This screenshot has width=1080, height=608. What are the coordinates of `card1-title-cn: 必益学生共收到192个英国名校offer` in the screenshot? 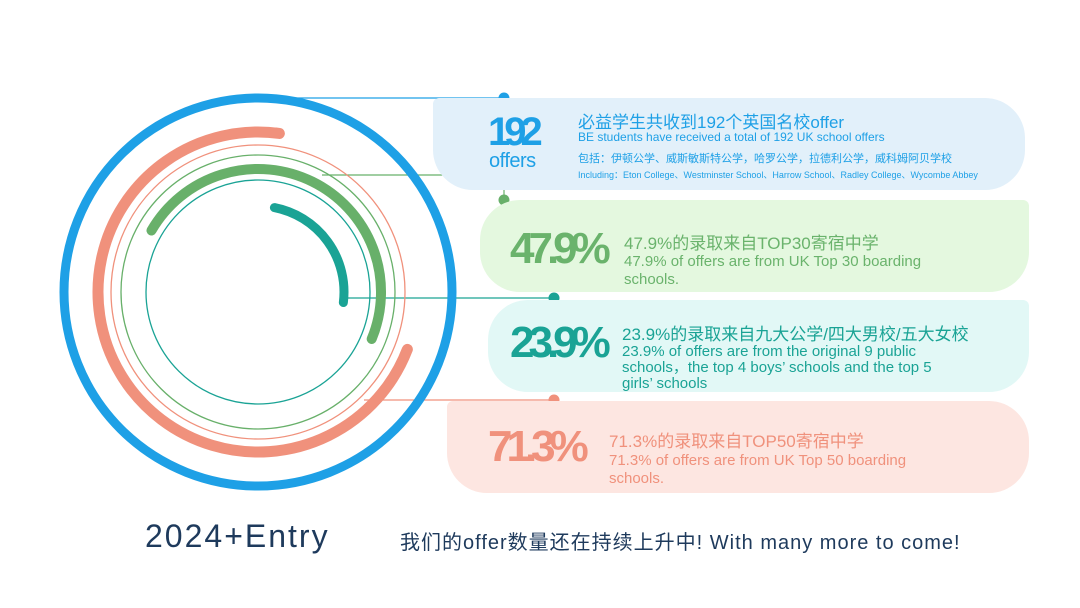 It's located at (711, 122).